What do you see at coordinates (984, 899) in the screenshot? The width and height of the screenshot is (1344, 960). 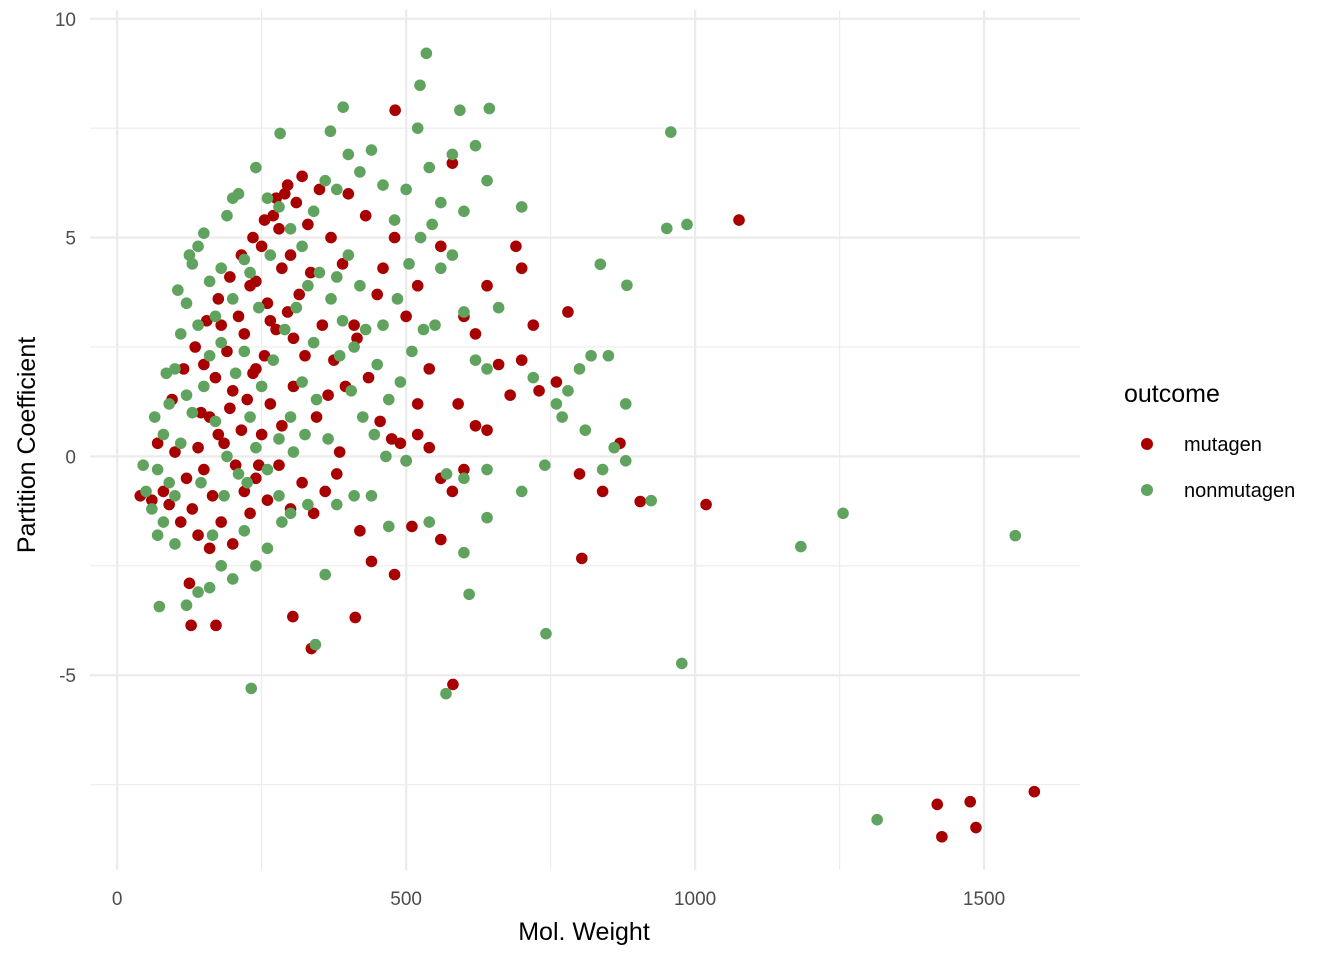 I see `x-tick-label: 1500` at bounding box center [984, 899].